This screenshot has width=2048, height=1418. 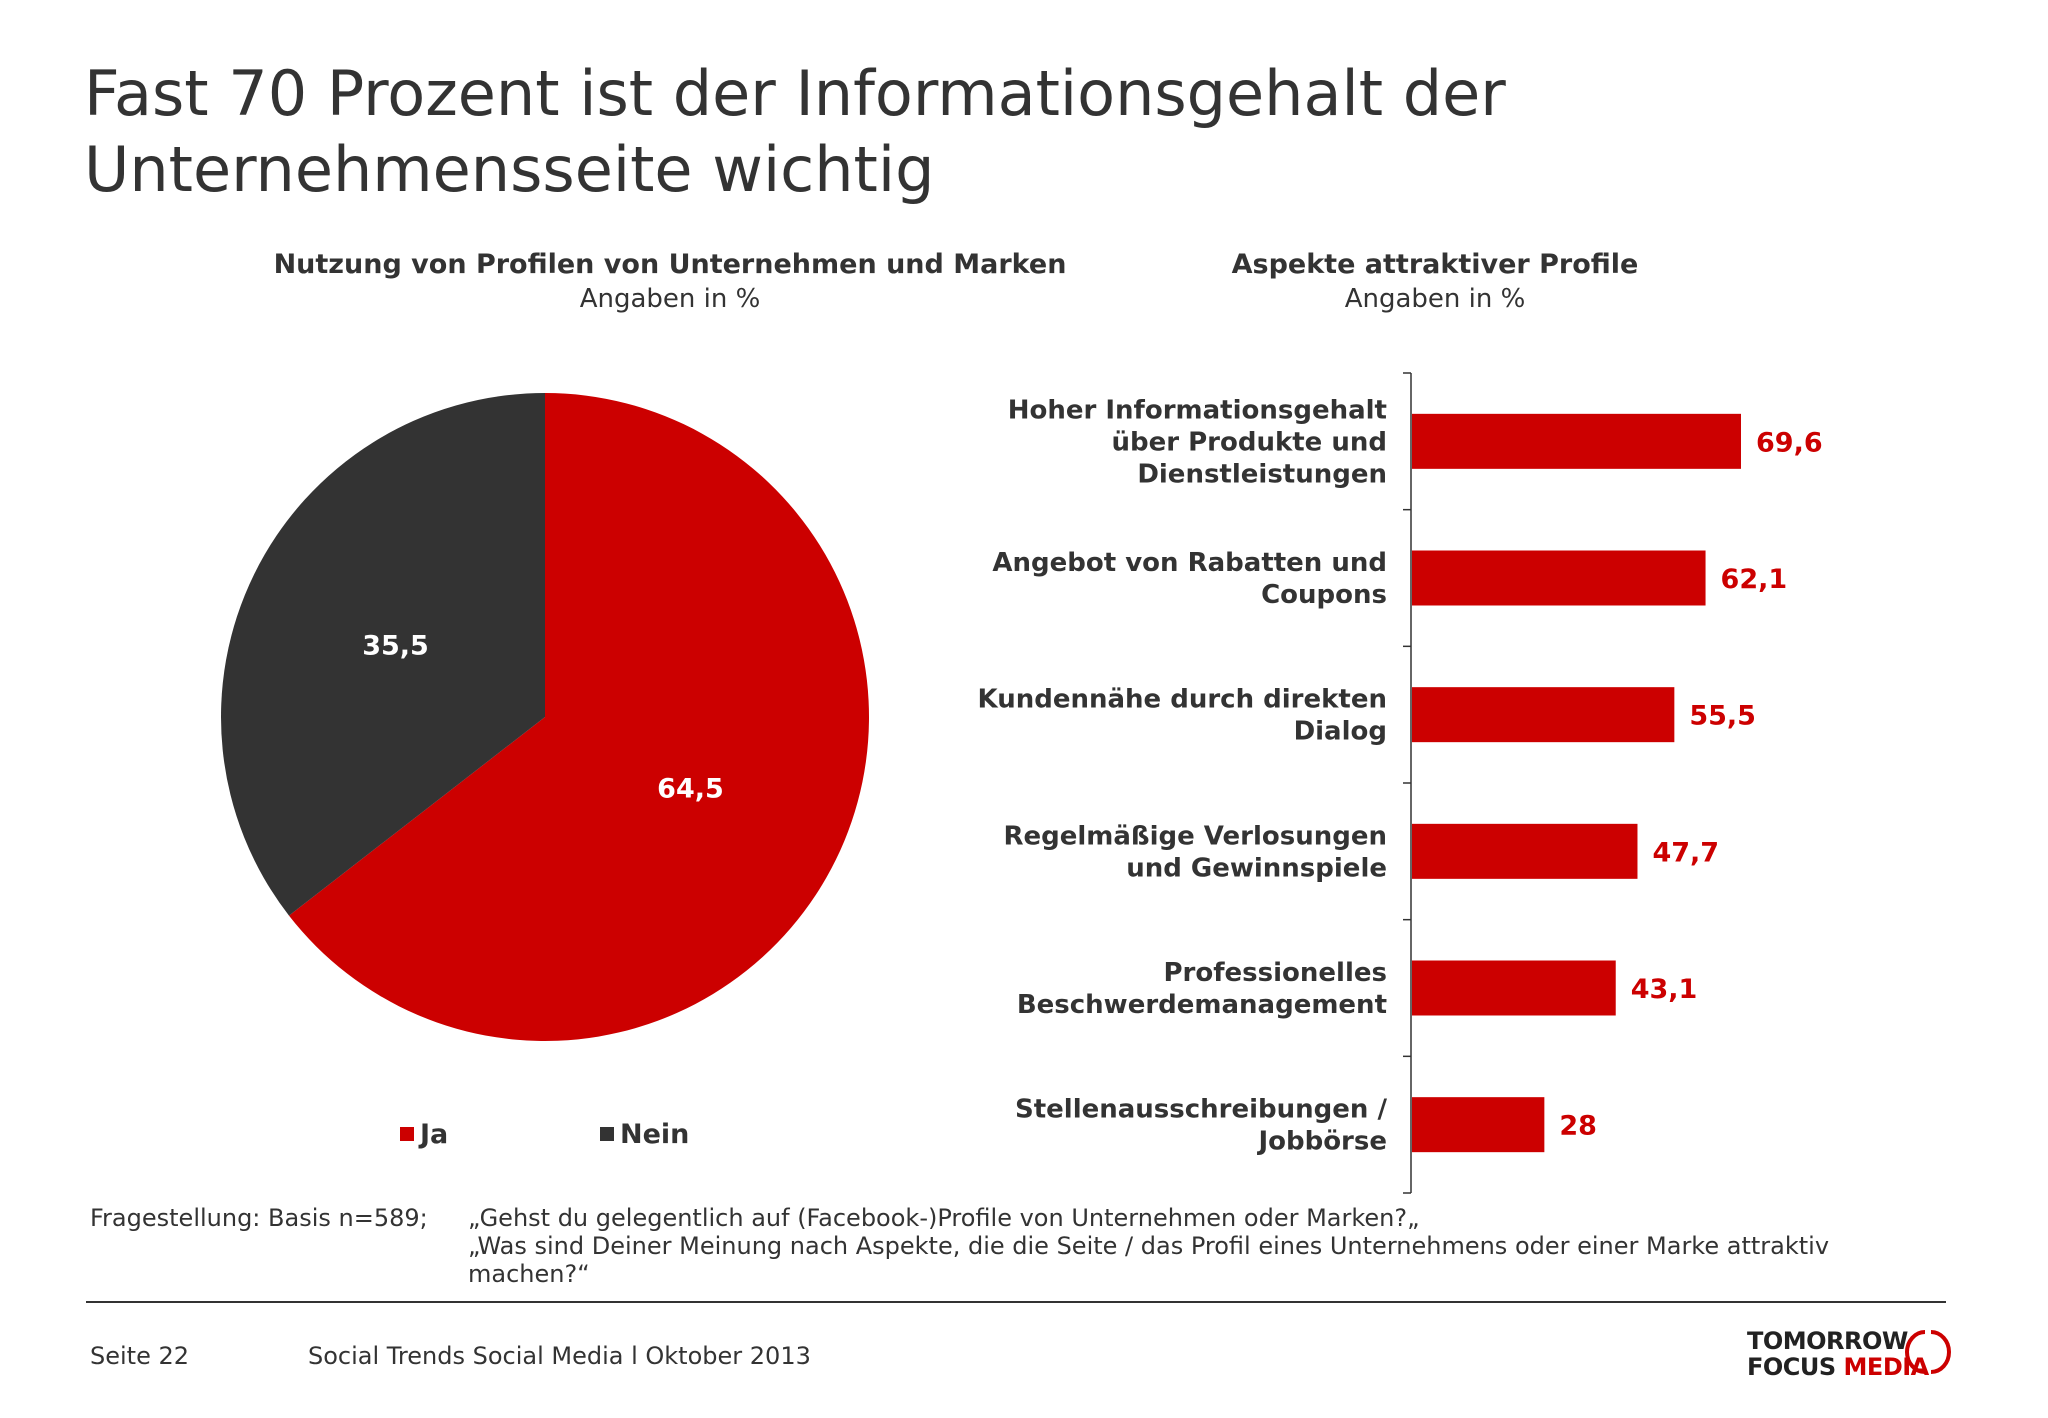 I want to click on bar-category-label-1: Hoher Informationsgehalt, so click(x=1197, y=410).